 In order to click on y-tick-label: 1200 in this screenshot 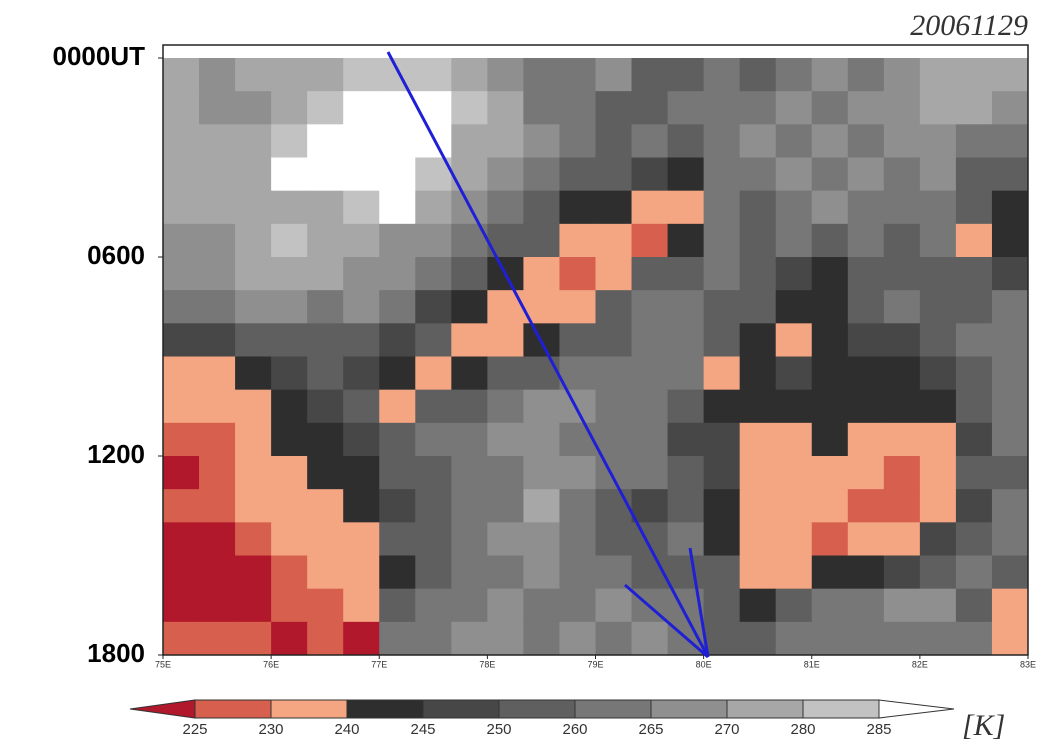, I will do `click(116, 454)`.